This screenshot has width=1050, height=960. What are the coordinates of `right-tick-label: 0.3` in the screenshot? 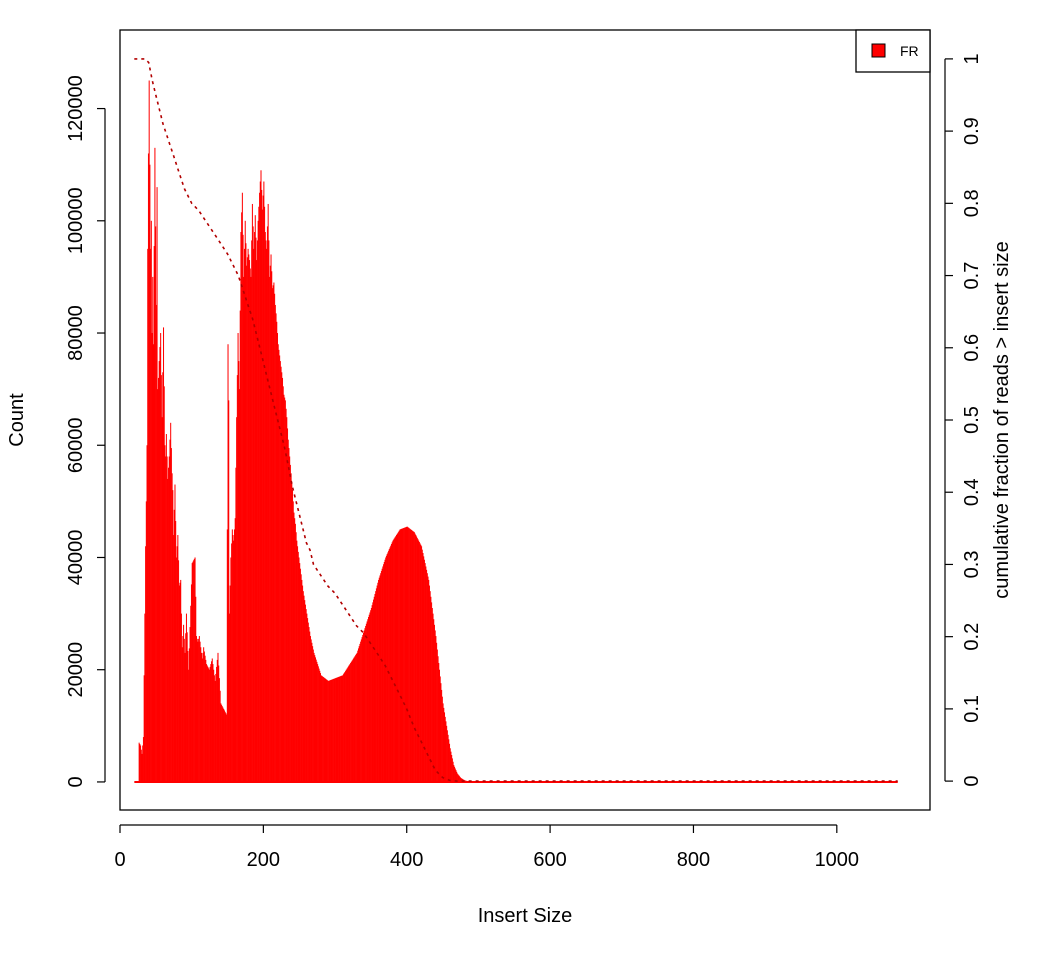 It's located at (972, 565).